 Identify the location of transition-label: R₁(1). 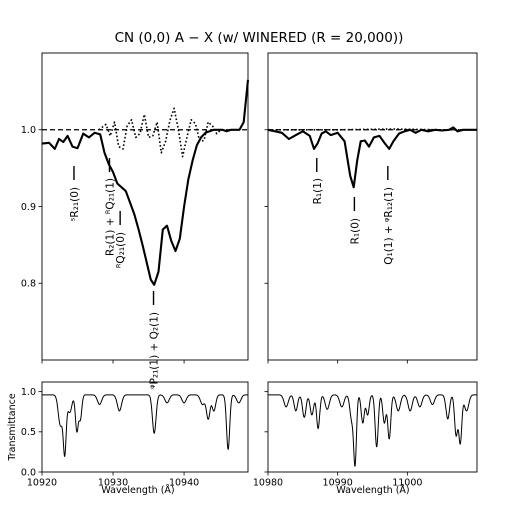
(318, 191).